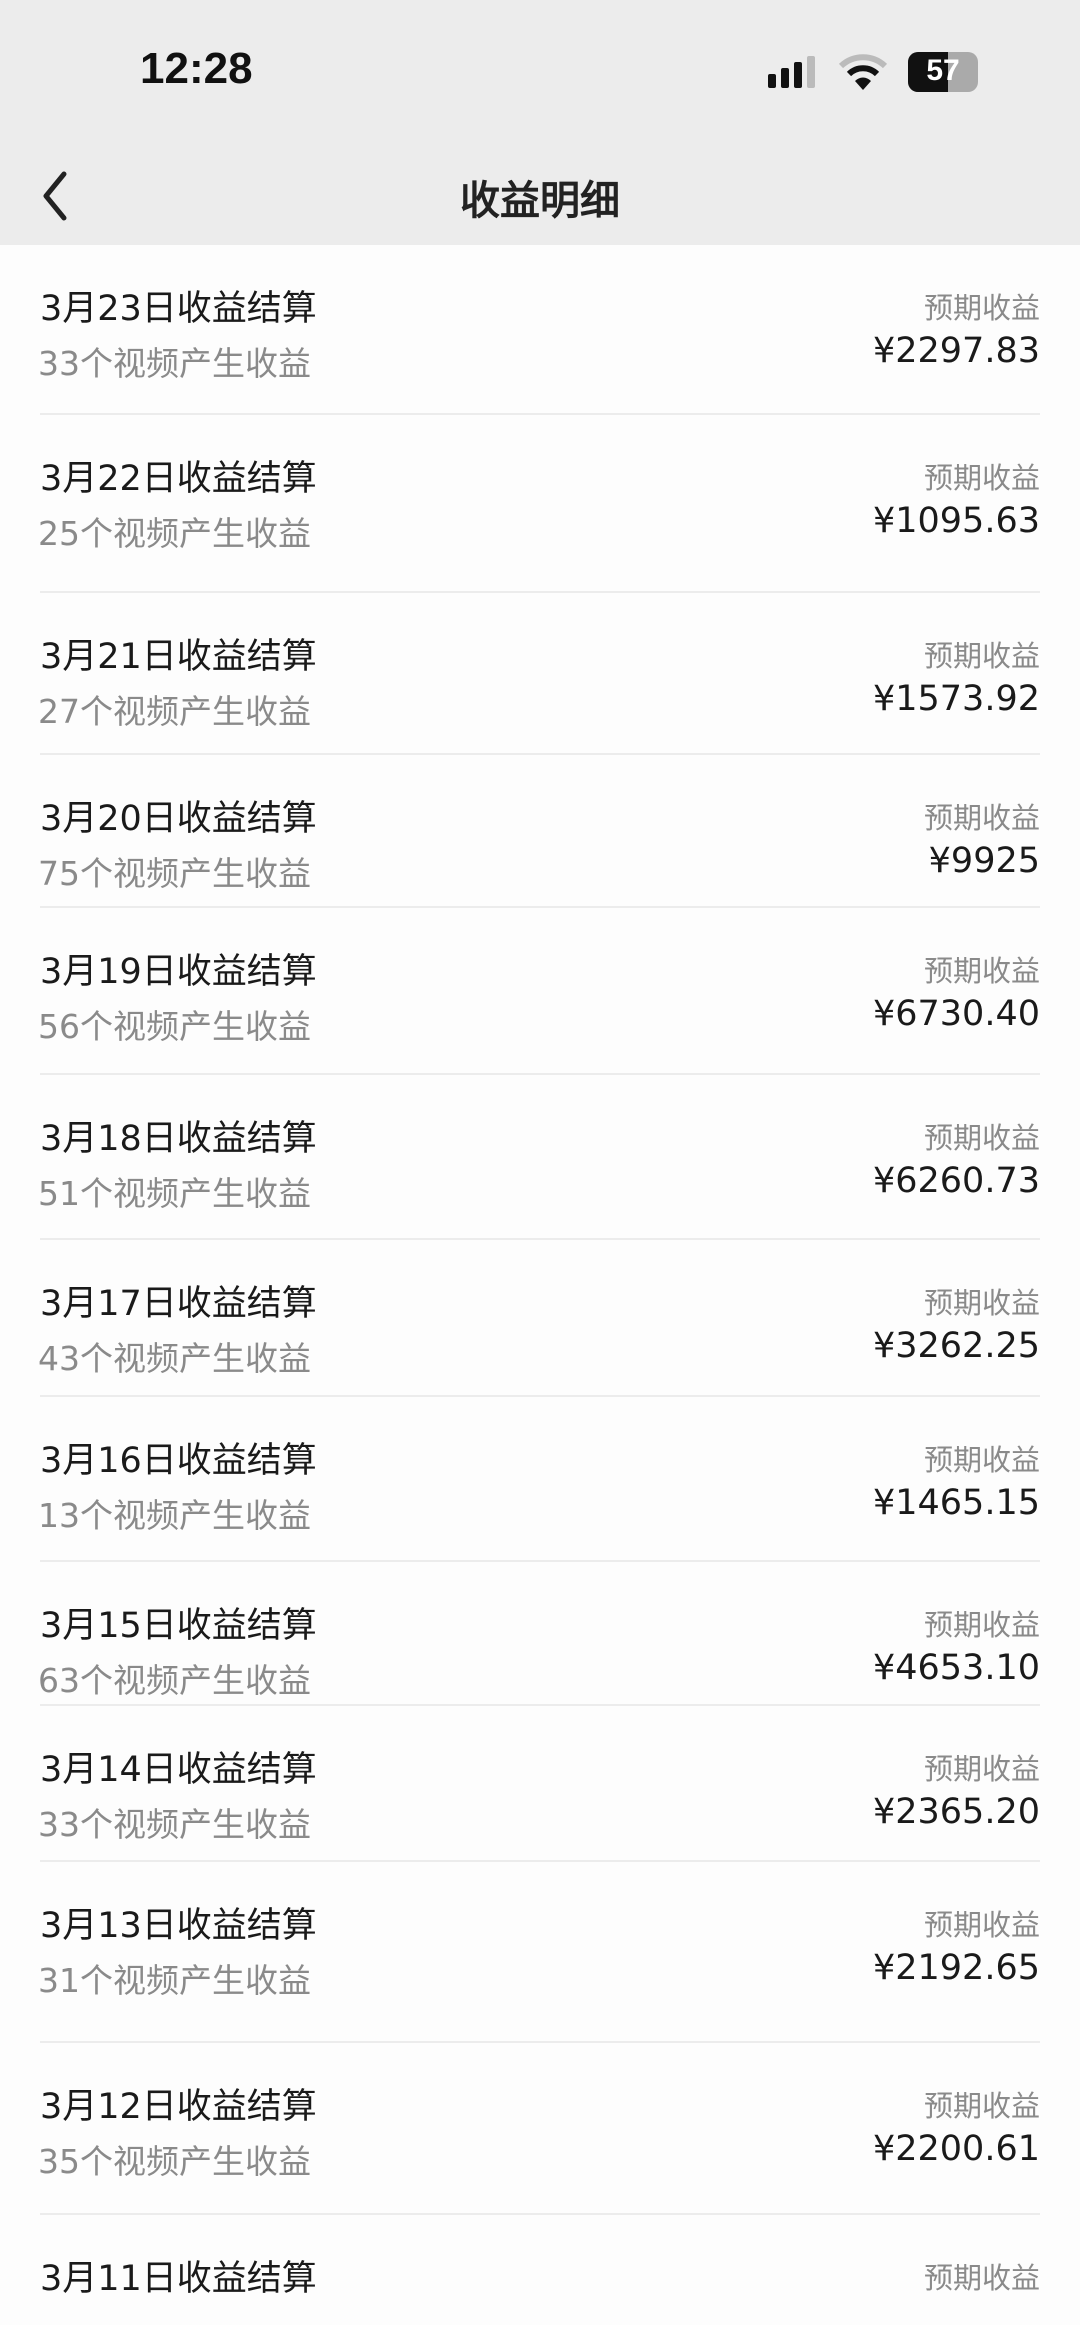 This screenshot has height=2325, width=1080. I want to click on battery-icon: 57, so click(943, 72).